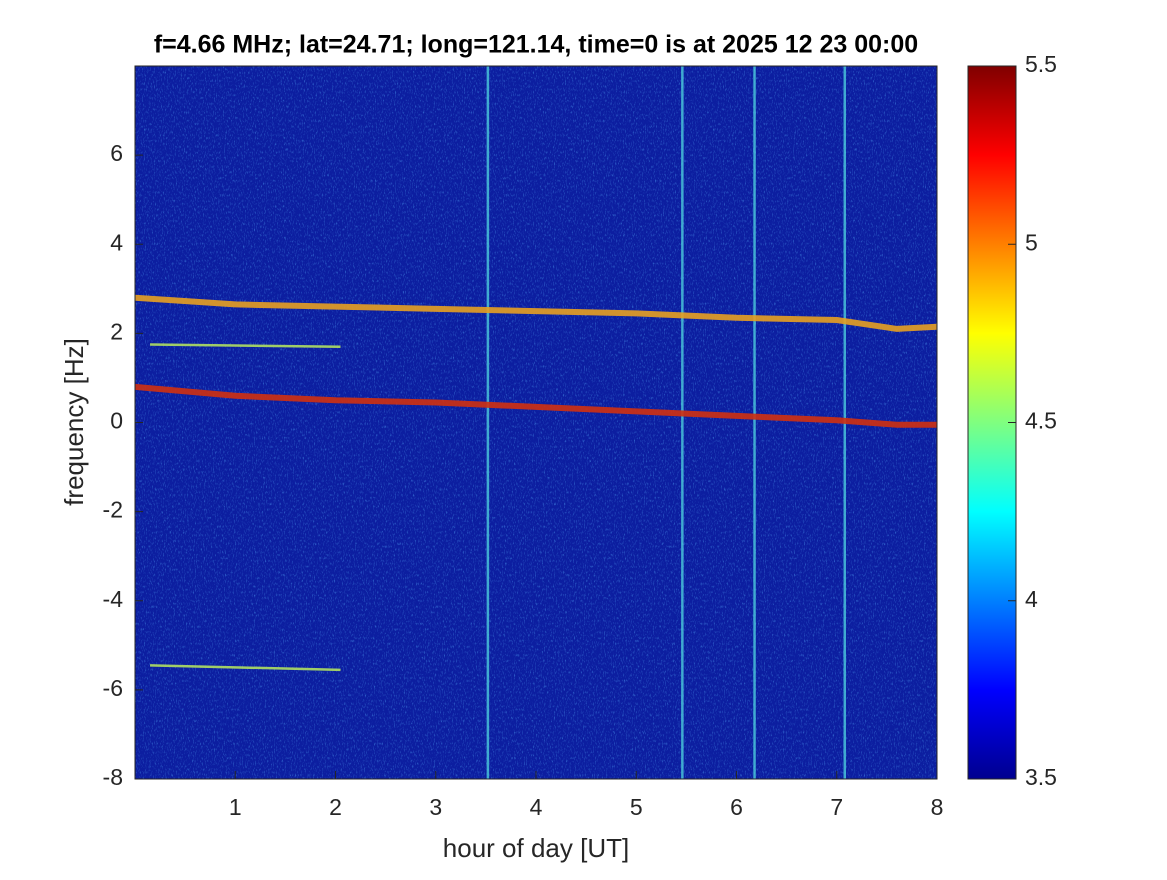 The width and height of the screenshot is (1167, 880). What do you see at coordinates (116, 153) in the screenshot?
I see `y-tick-label: 6` at bounding box center [116, 153].